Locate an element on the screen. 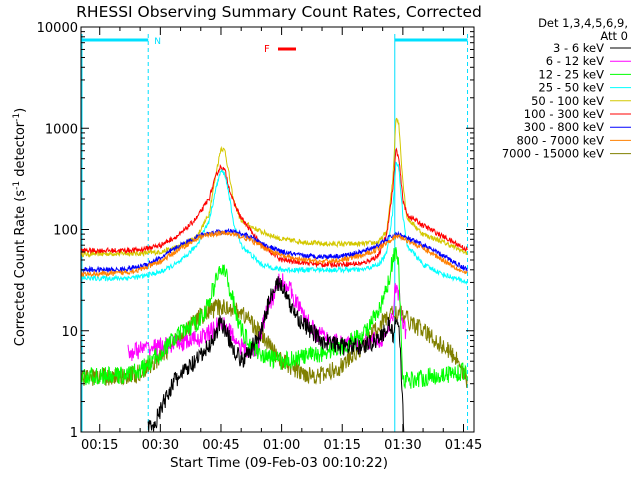  legend-label-1: 6 - 12 keV is located at coordinates (575, 61).